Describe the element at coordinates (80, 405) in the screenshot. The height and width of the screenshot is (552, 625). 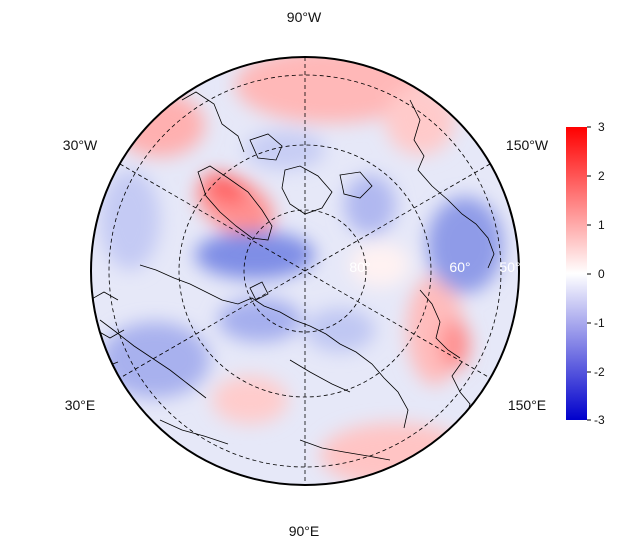
I see `longitude-label-lower-left: 30°E` at that location.